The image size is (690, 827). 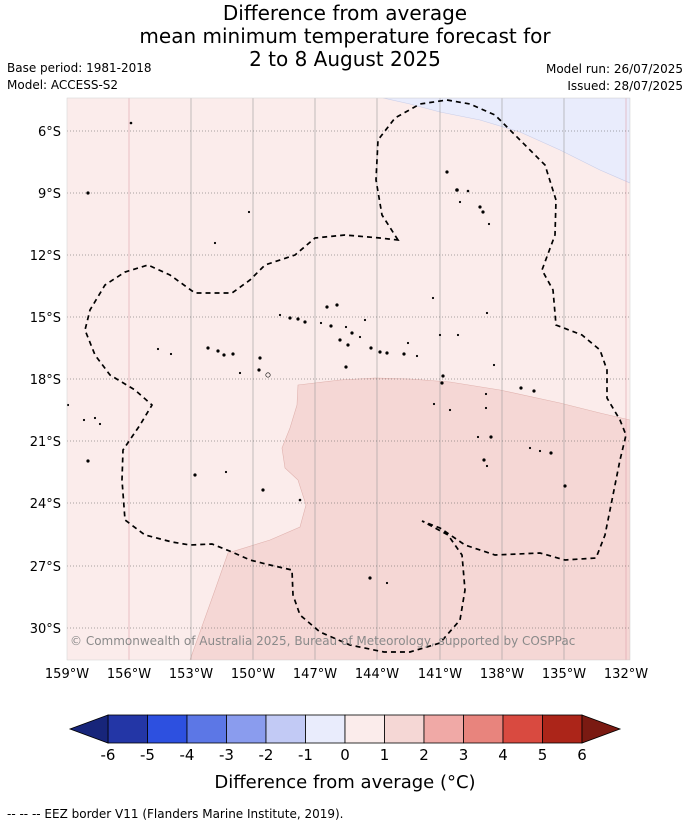 What do you see at coordinates (45, 442) in the screenshot?
I see `lat-label: 21°S` at bounding box center [45, 442].